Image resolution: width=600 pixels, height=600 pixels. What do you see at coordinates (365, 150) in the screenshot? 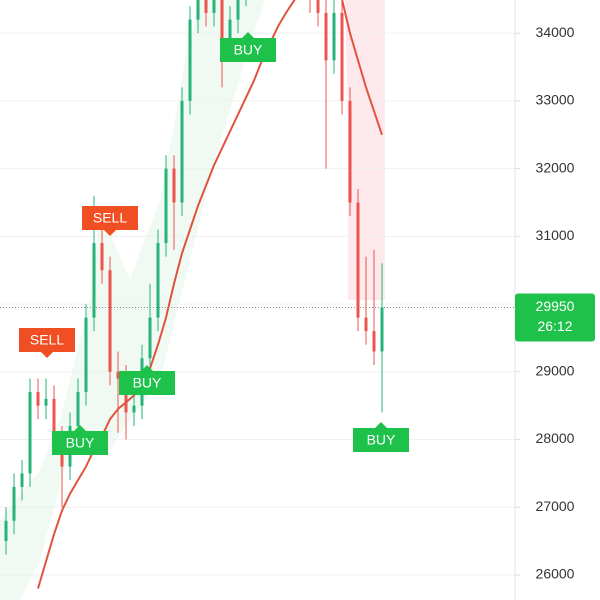
I see `trend-band` at bounding box center [365, 150].